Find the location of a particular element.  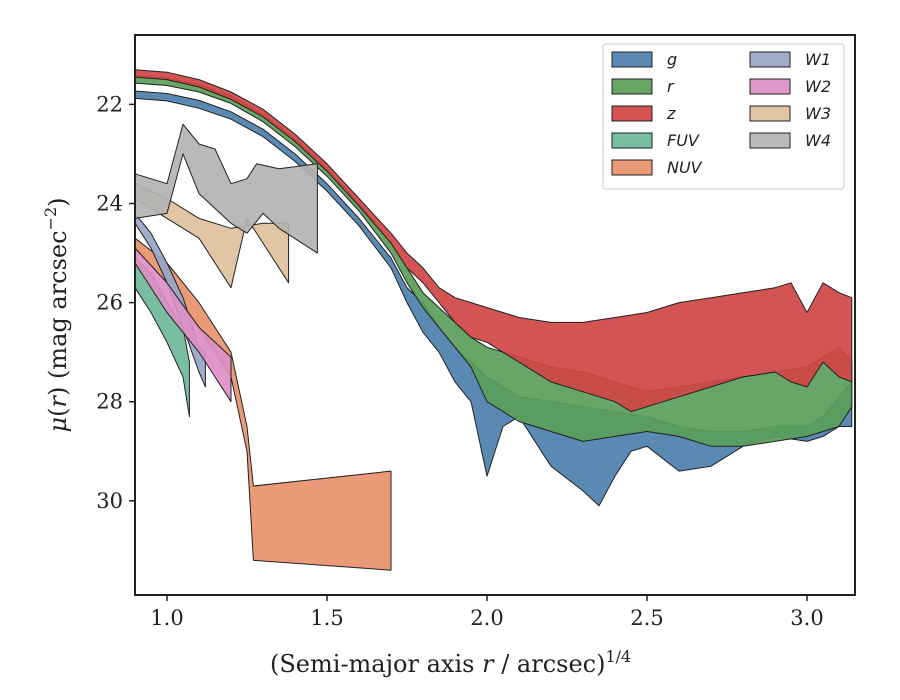

legend-label: NUV is located at coordinates (685, 167).